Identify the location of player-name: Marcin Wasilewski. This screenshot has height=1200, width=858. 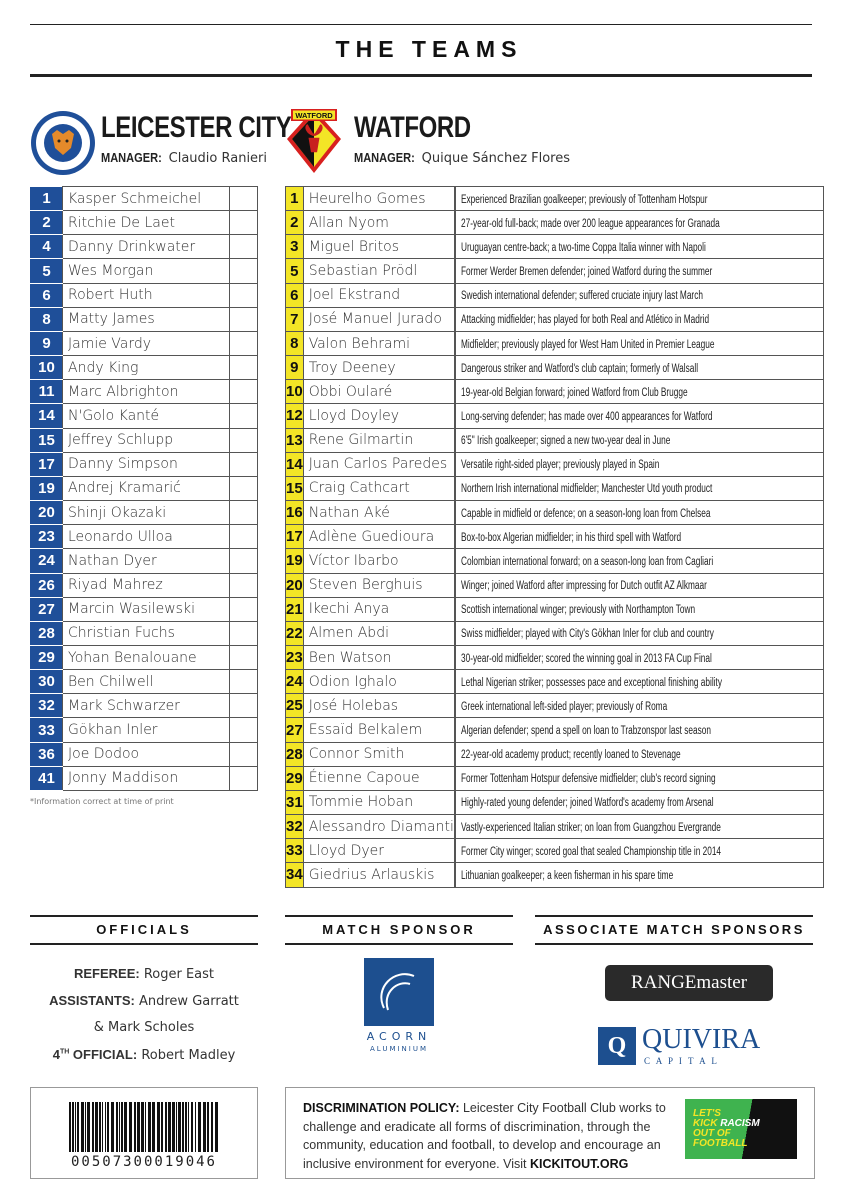
(146, 609).